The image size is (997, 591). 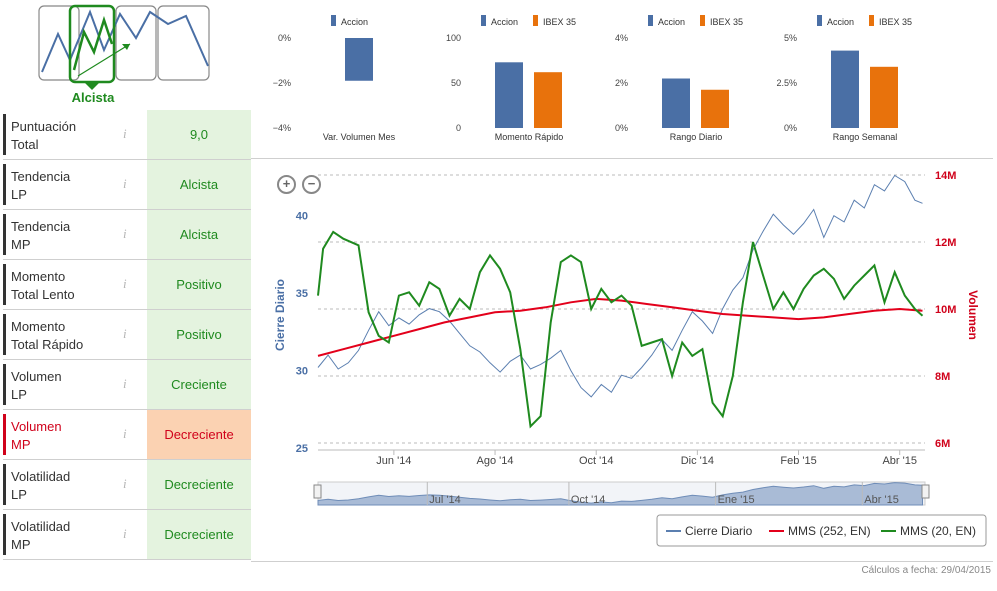 I want to click on divider-top, so click(x=622, y=158).